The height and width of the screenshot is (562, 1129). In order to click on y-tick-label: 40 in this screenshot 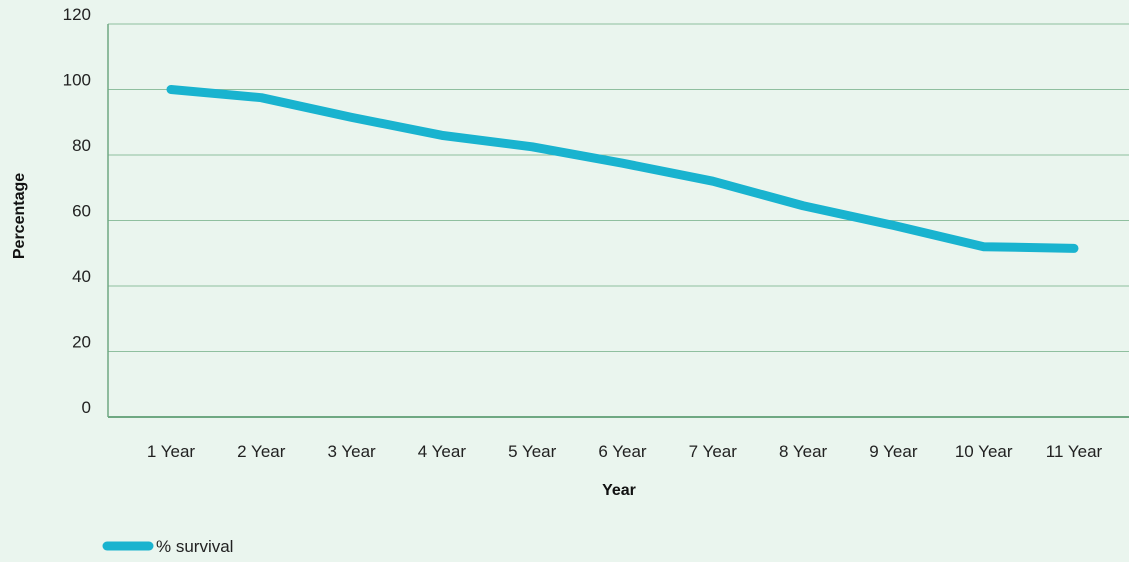, I will do `click(81, 276)`.